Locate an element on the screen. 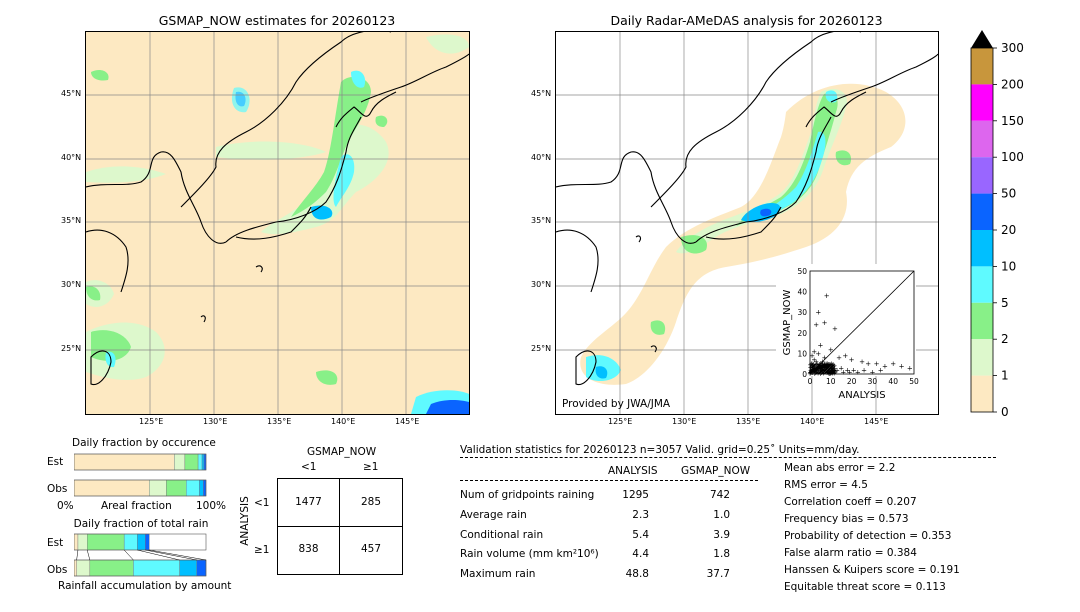 This screenshot has height=612, width=1080. fraction-bar-frame is located at coordinates (140, 462).